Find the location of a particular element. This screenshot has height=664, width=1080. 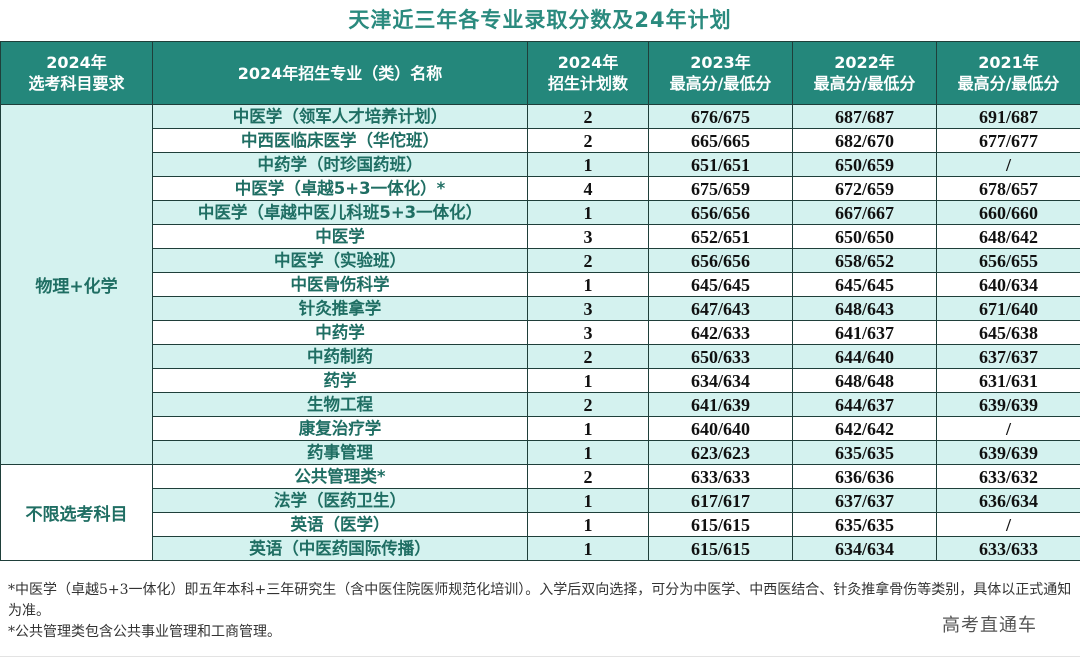

score-2021: 633/632 is located at coordinates (1008, 476).